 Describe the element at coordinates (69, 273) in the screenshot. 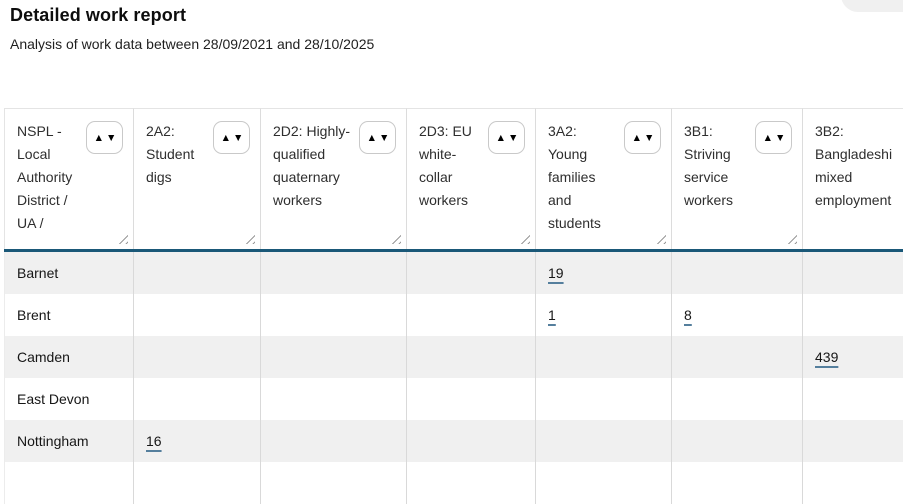

I see `row-label-cell: Barnet` at that location.